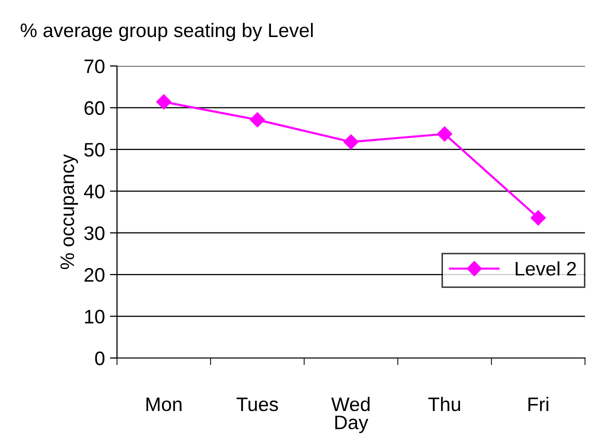  Describe the element at coordinates (94, 233) in the screenshot. I see `y-tick-label: 30` at that location.